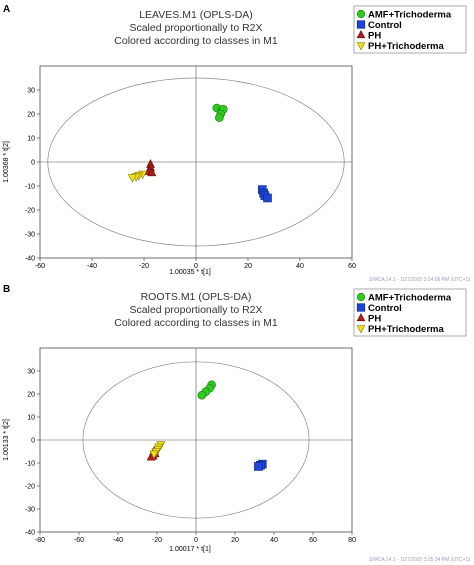 The height and width of the screenshot is (565, 474). I want to click on x-axis-label: 1.00035 * t[1], so click(190, 272).